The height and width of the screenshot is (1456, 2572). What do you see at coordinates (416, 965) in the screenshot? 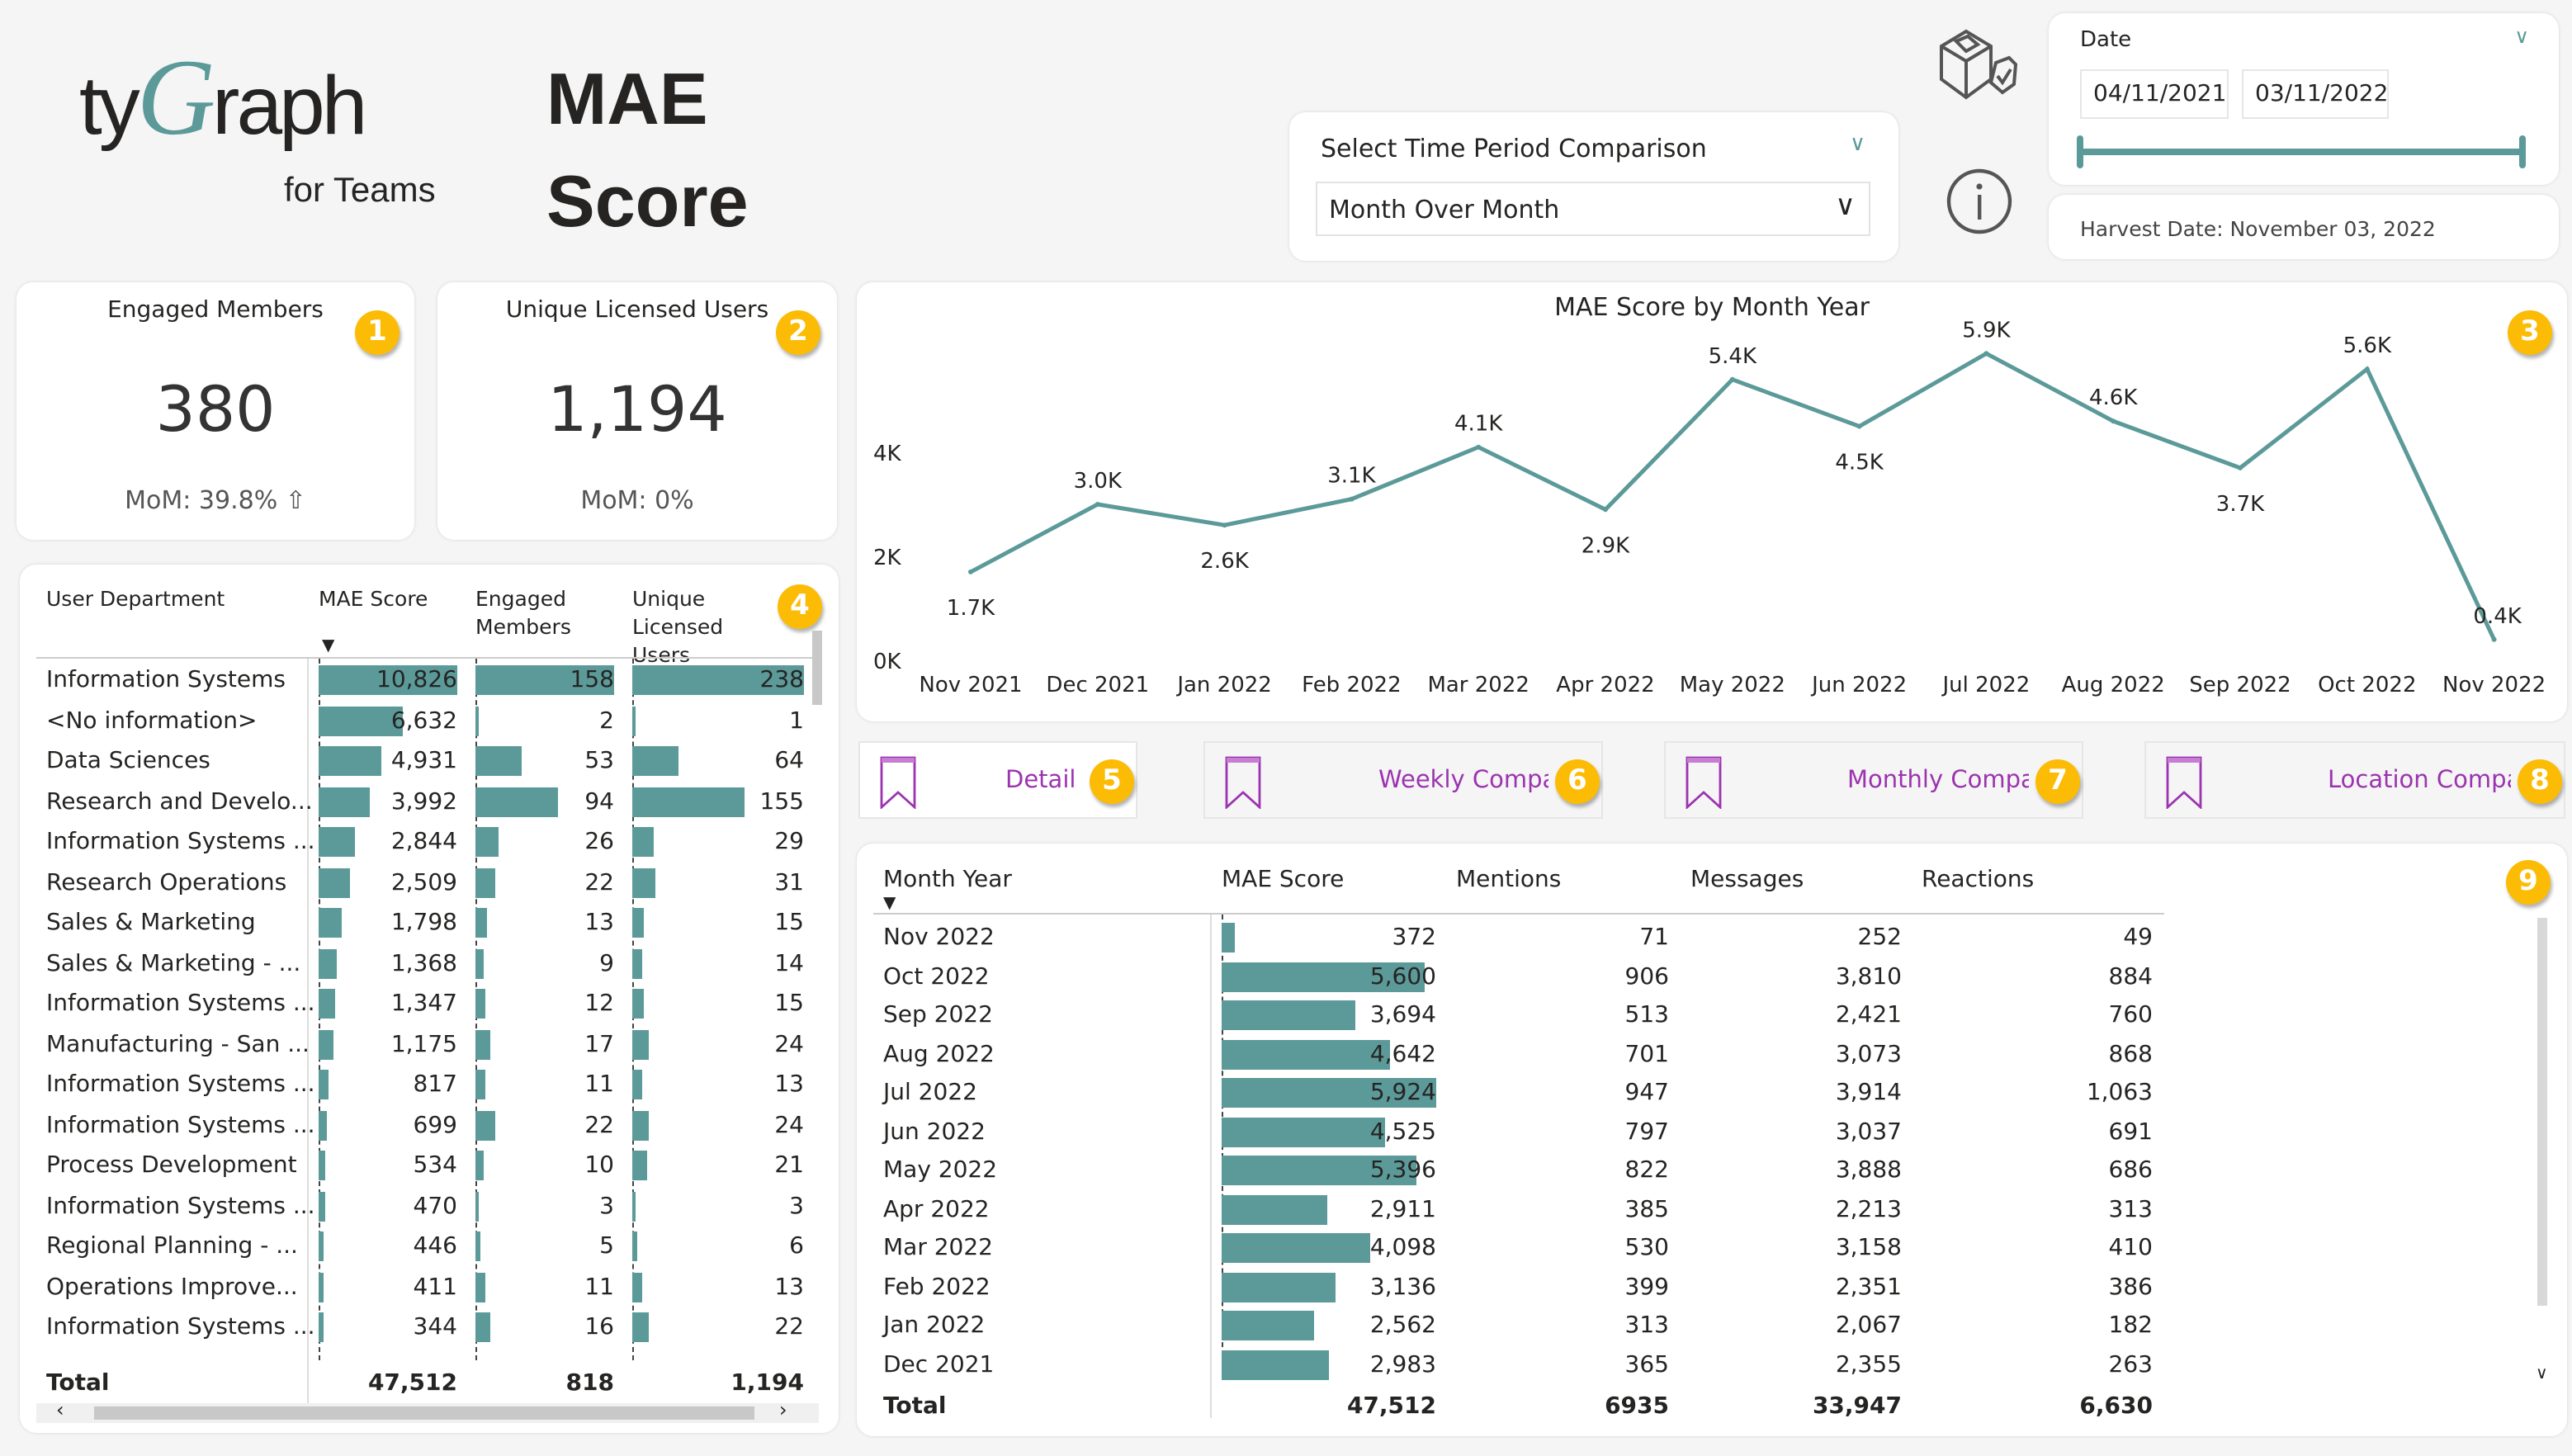
I see `table-row: Sales & Marketing - ... 1,368 9 14` at bounding box center [416, 965].